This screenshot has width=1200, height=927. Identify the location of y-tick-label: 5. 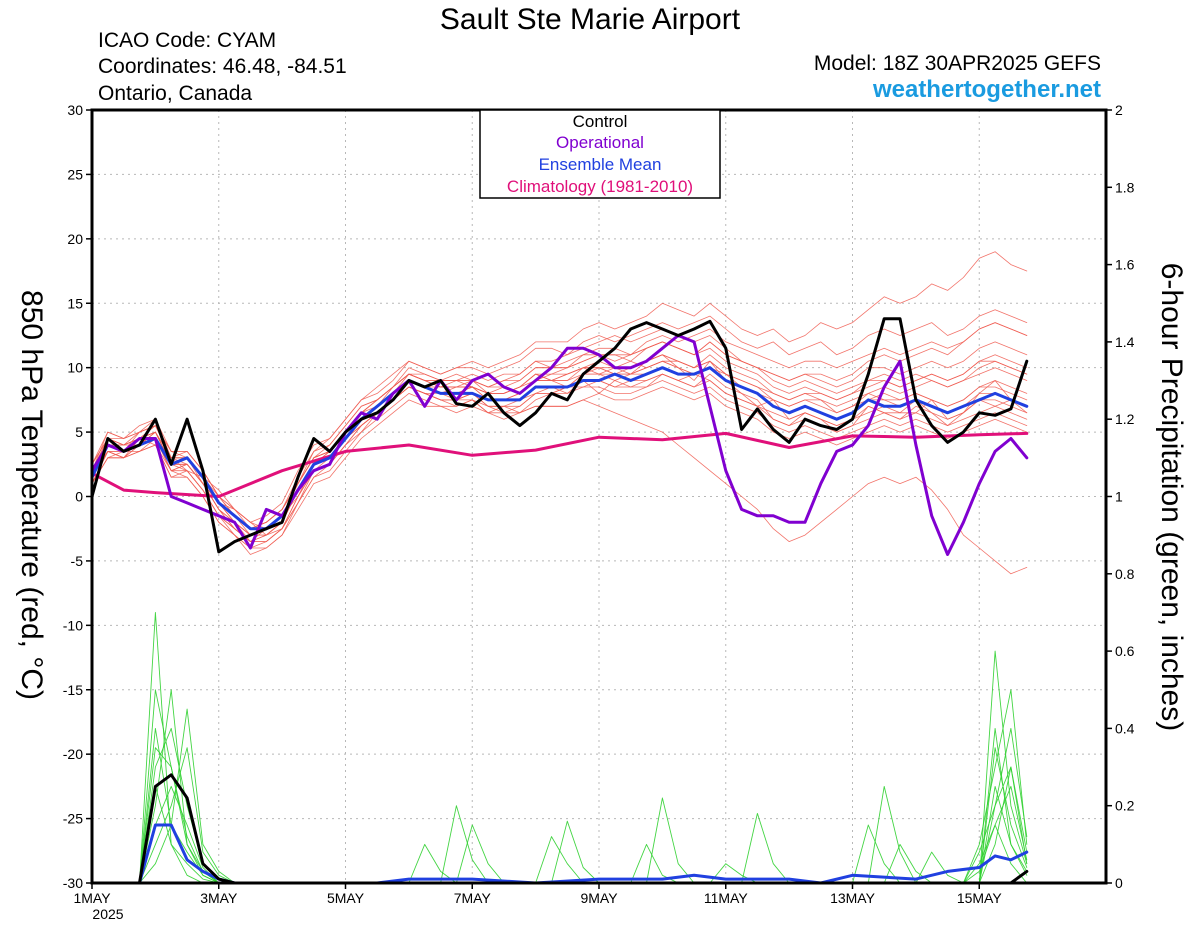
(79, 432).